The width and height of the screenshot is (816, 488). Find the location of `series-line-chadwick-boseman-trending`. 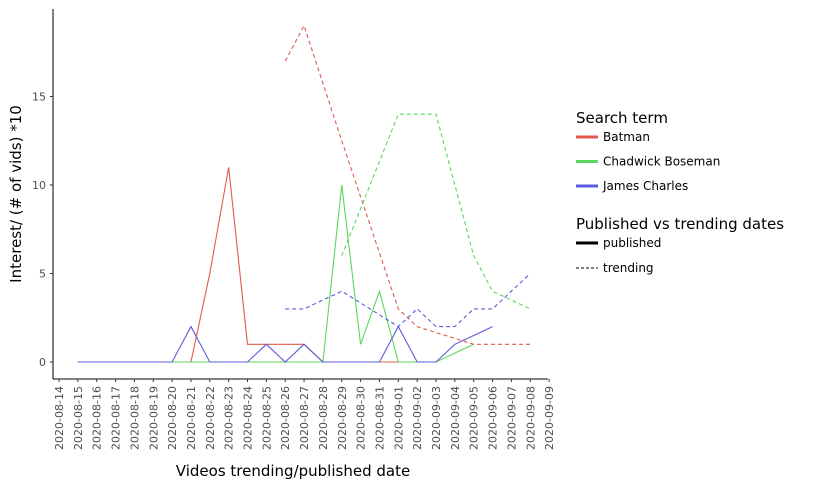

series-line-chadwick-boseman-trending is located at coordinates (436, 211).